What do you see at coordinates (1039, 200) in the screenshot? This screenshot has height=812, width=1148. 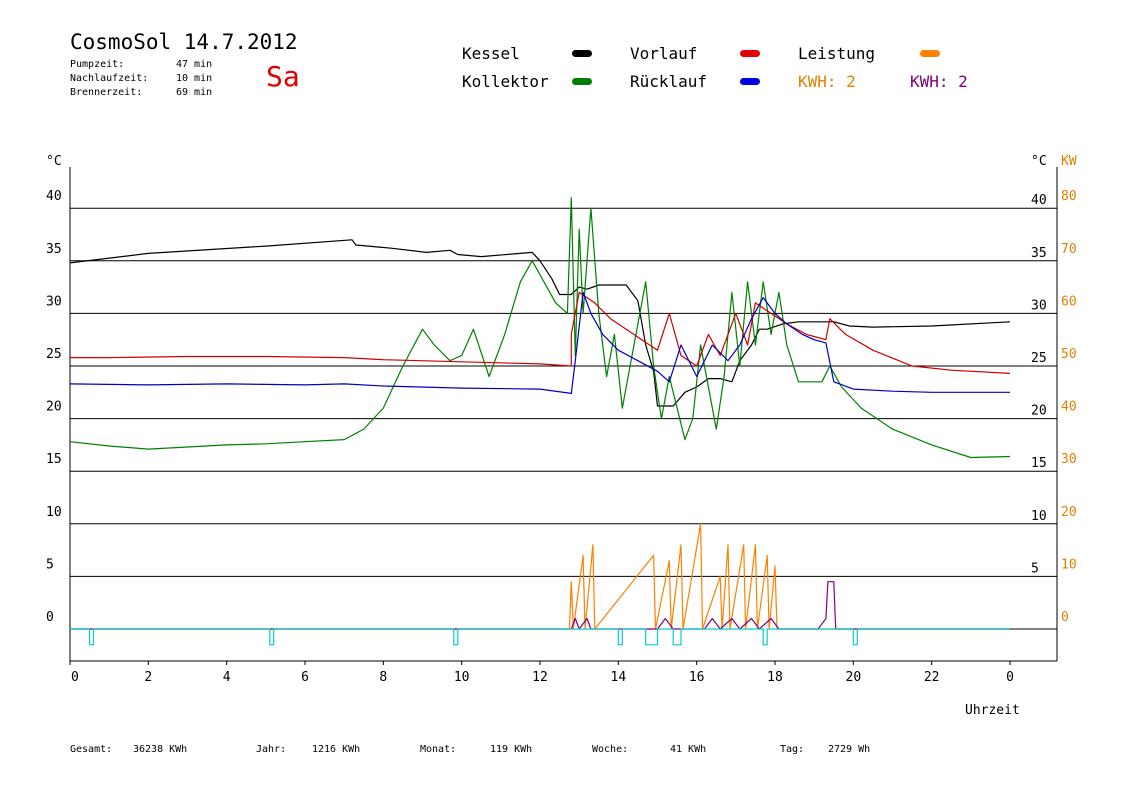 I see `y-tick-label-right: 40` at bounding box center [1039, 200].